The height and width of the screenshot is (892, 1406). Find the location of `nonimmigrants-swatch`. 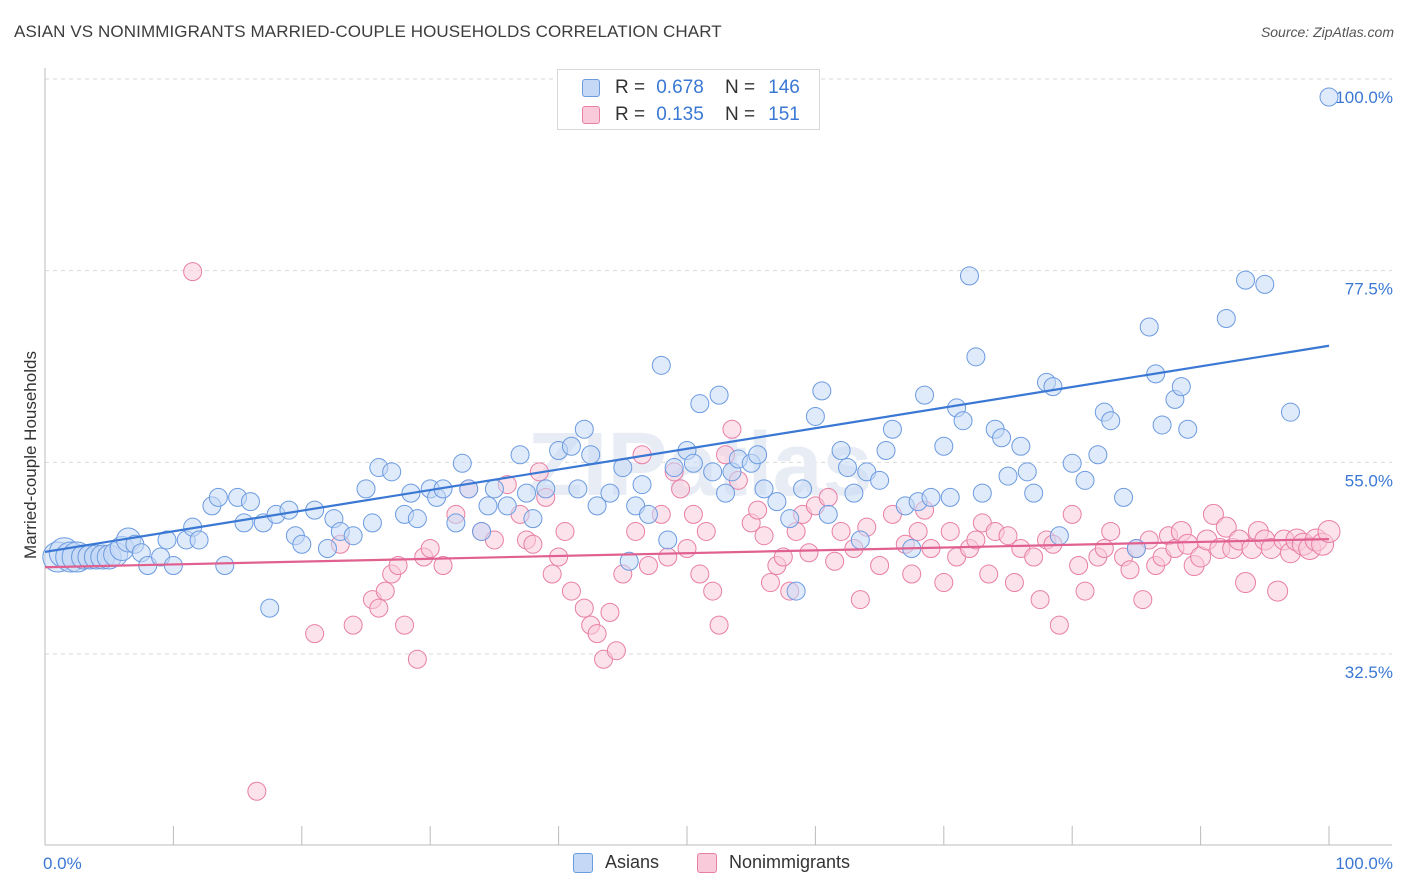

nonimmigrants-swatch is located at coordinates (591, 115).